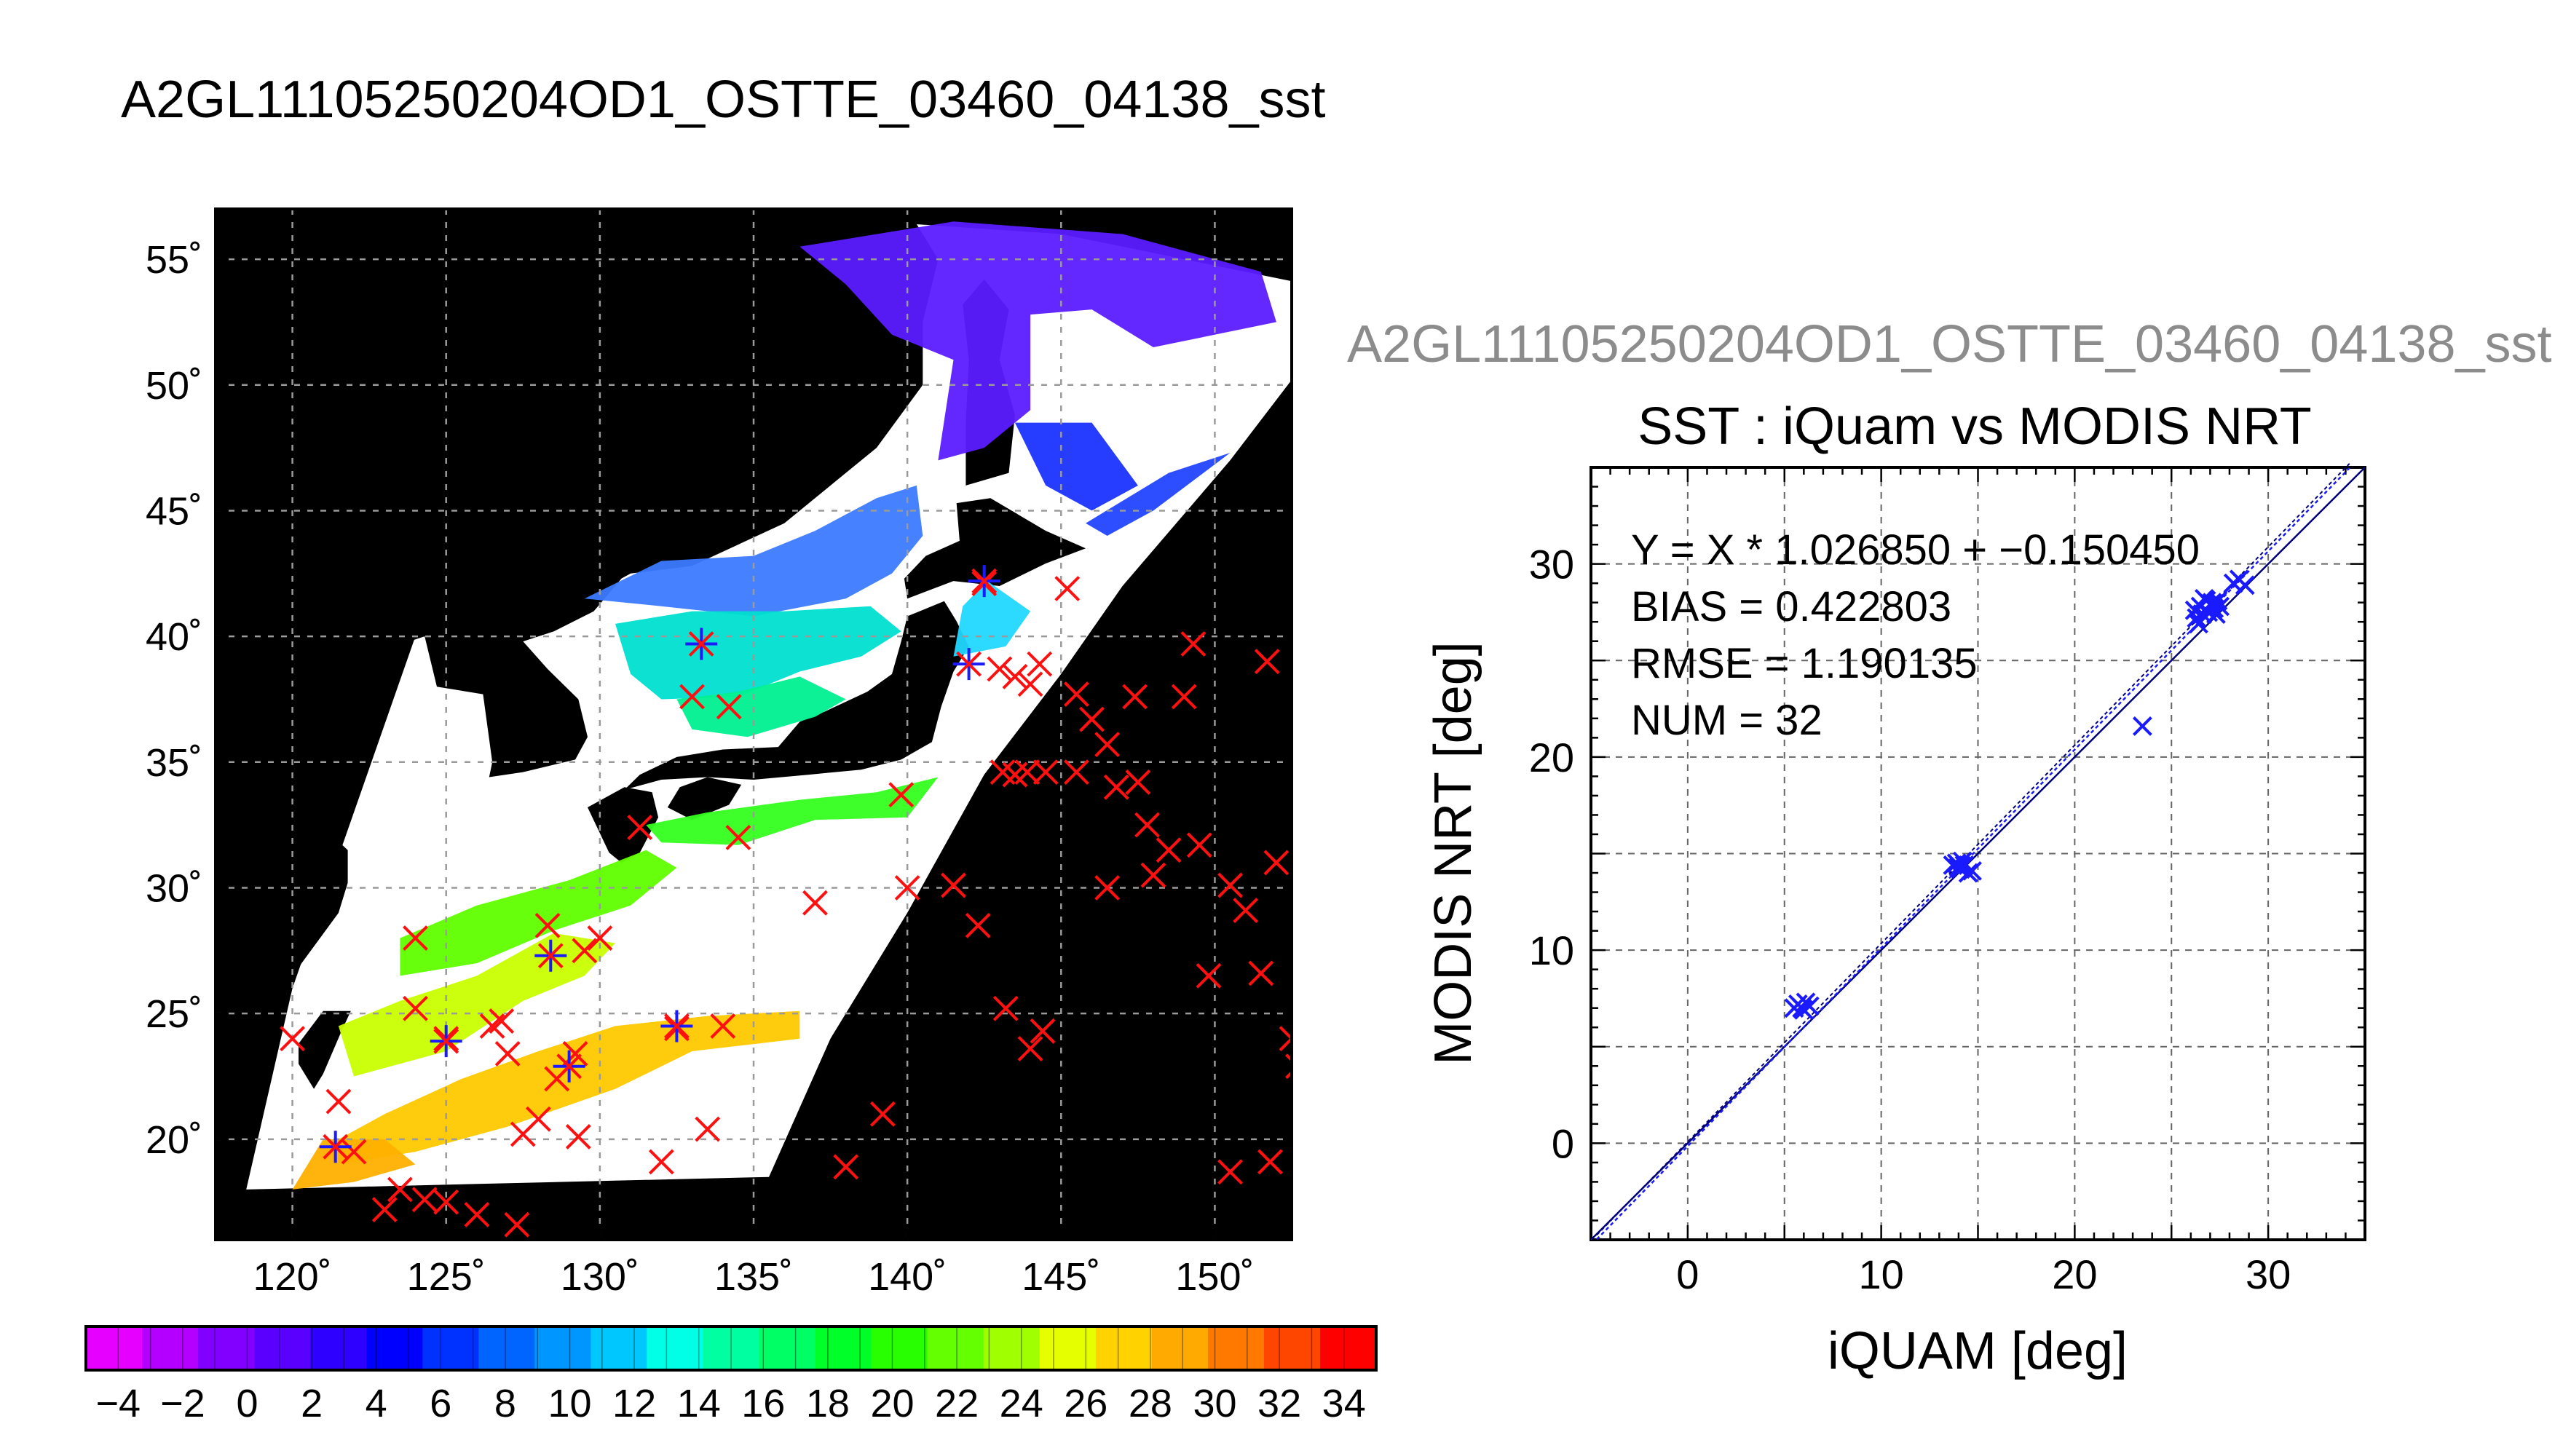  I want to click on colorbar-tick-label: 6, so click(440, 1403).